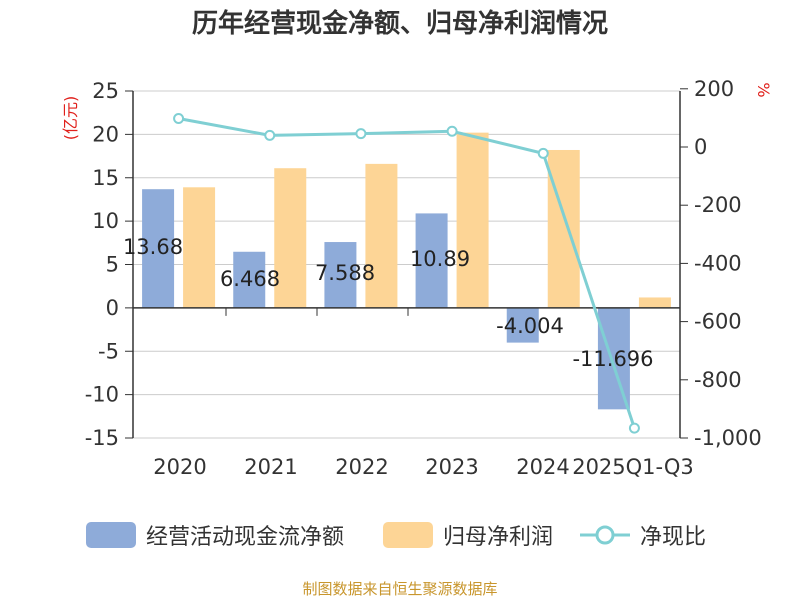 This screenshot has width=800, height=600. Describe the element at coordinates (70, 118) in the screenshot. I see `left-axis-unit: (亿元)` at that location.